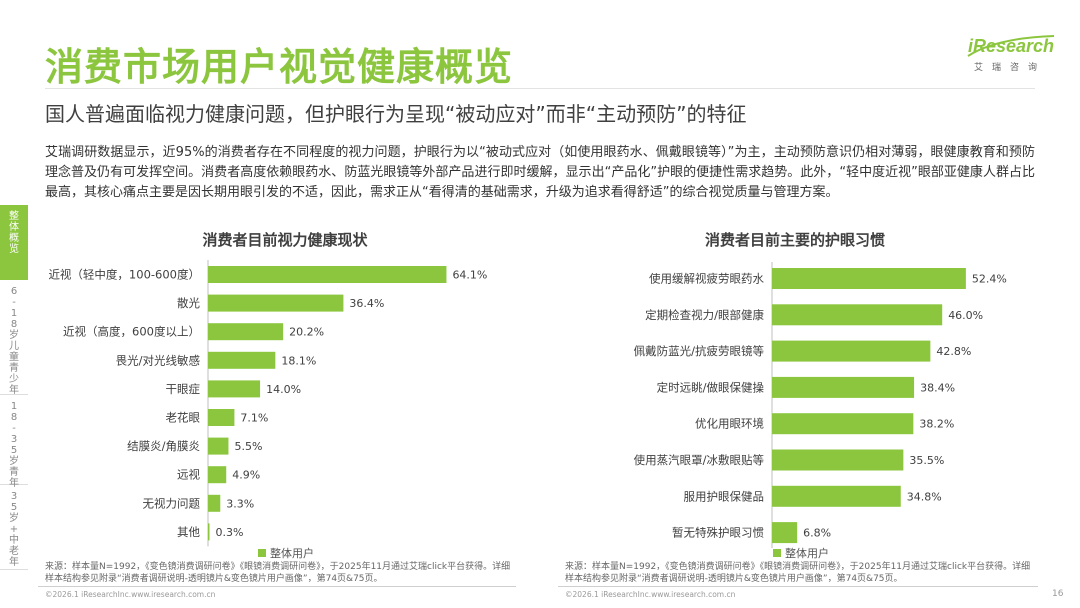  What do you see at coordinates (396, 114) in the screenshot?
I see `page-subtitle: 国人普遍面临视力健康问题，但护眼行为呈现“被动应对”而非“主动预防”的特征` at bounding box center [396, 114].